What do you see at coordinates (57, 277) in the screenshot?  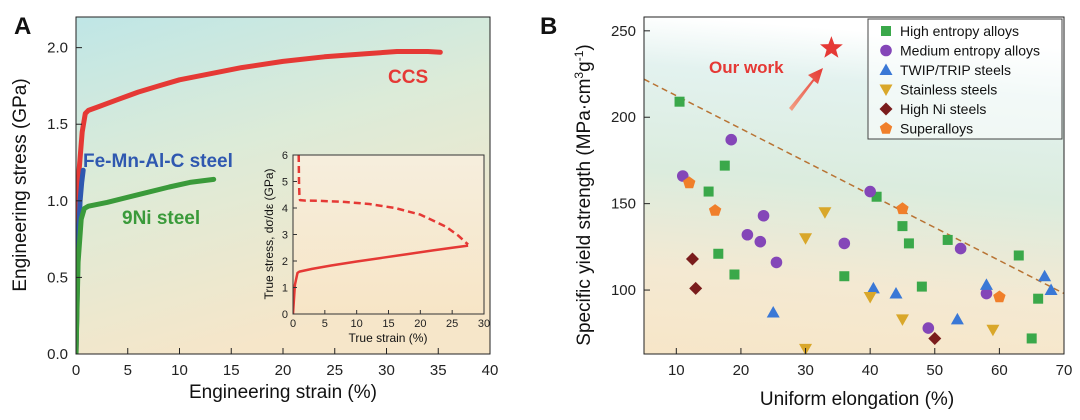 I see `chart-a-ytick-label: 0.5` at bounding box center [57, 277].